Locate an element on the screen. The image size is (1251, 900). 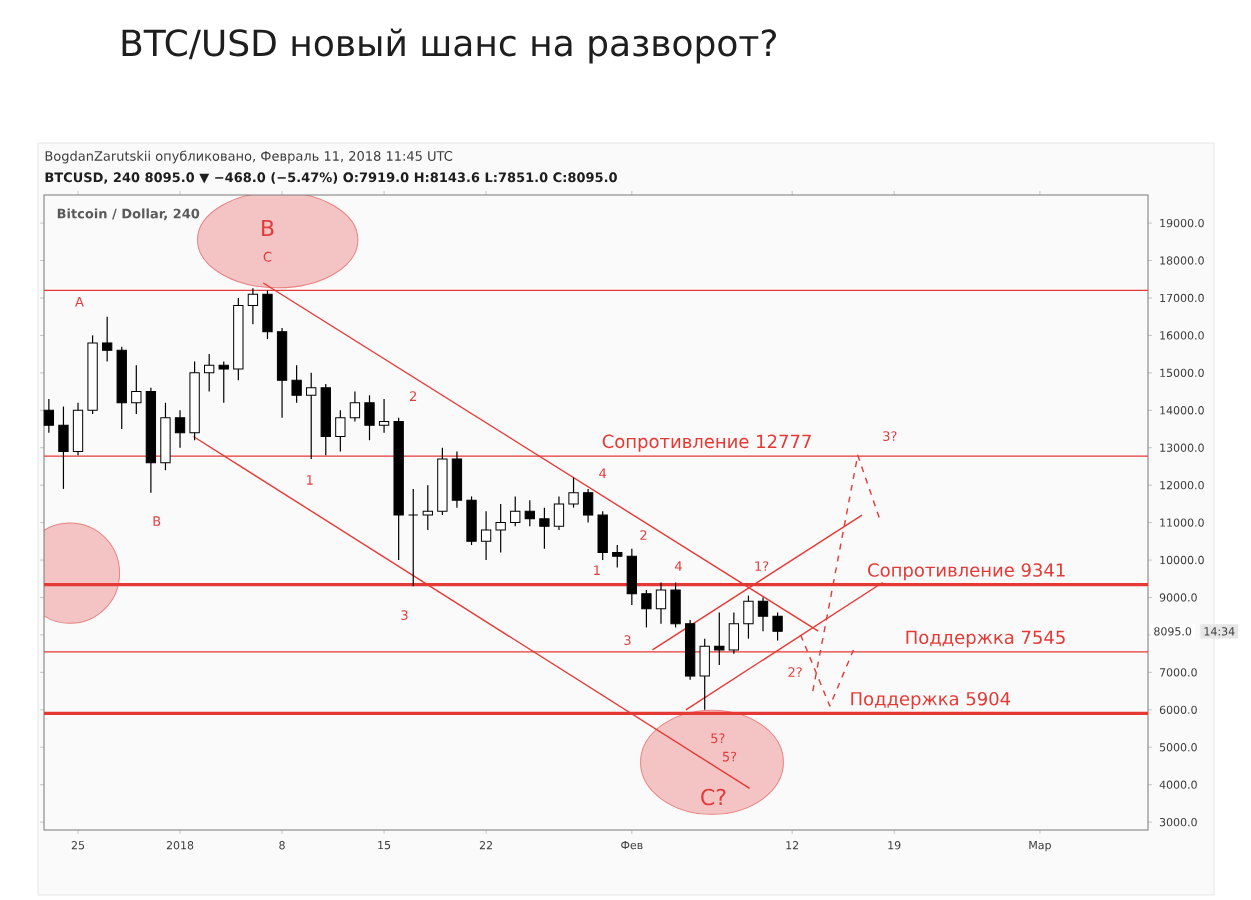
x-tick-label: 19 is located at coordinates (894, 845).